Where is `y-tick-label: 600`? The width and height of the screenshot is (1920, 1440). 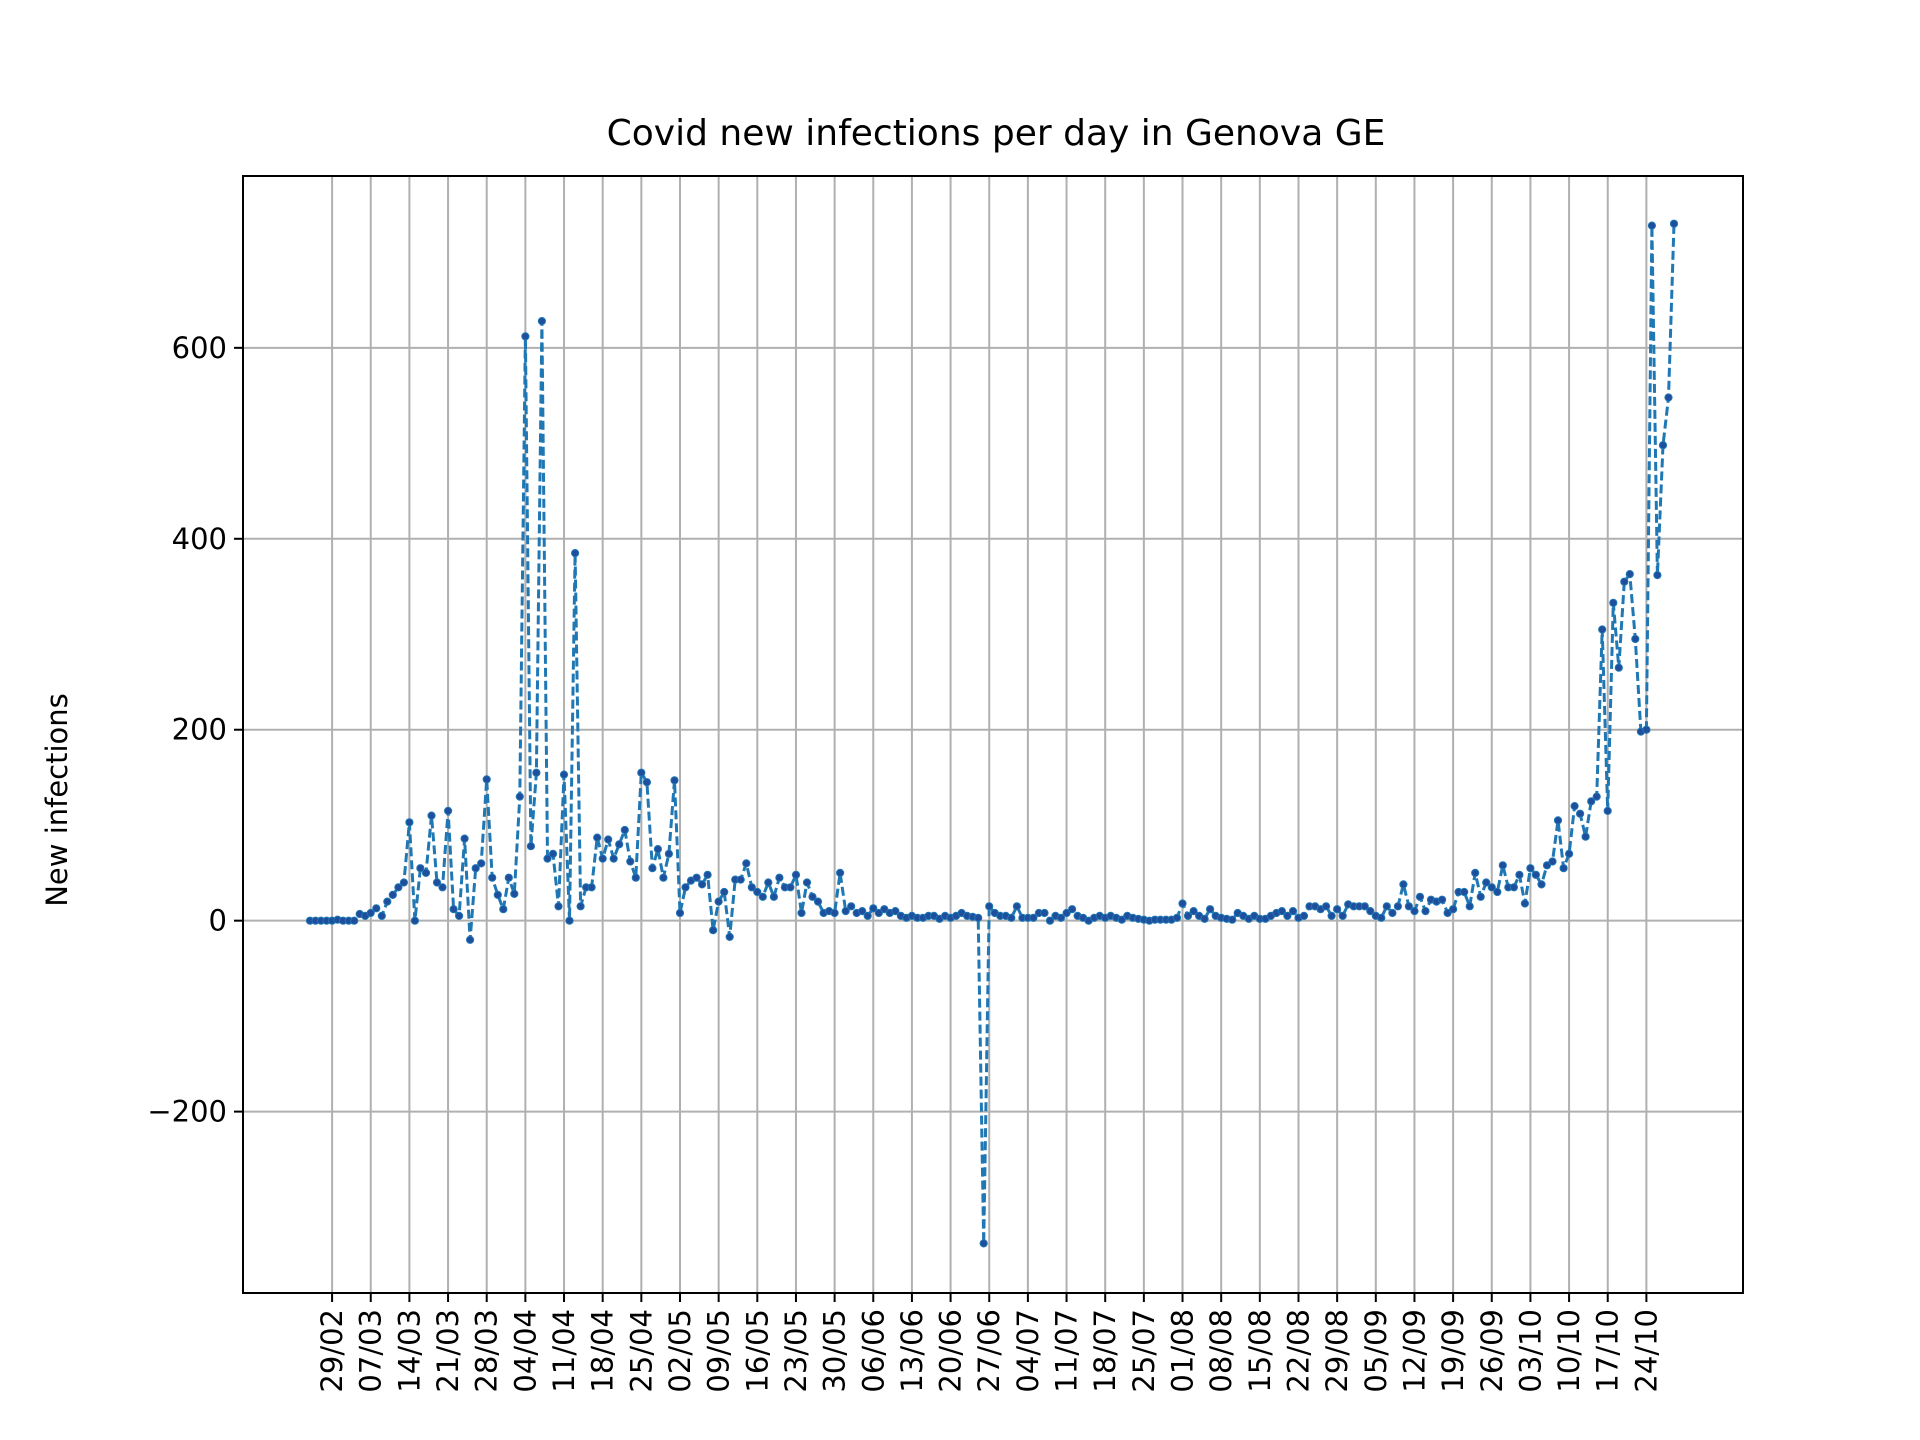
y-tick-label: 600 is located at coordinates (199, 348).